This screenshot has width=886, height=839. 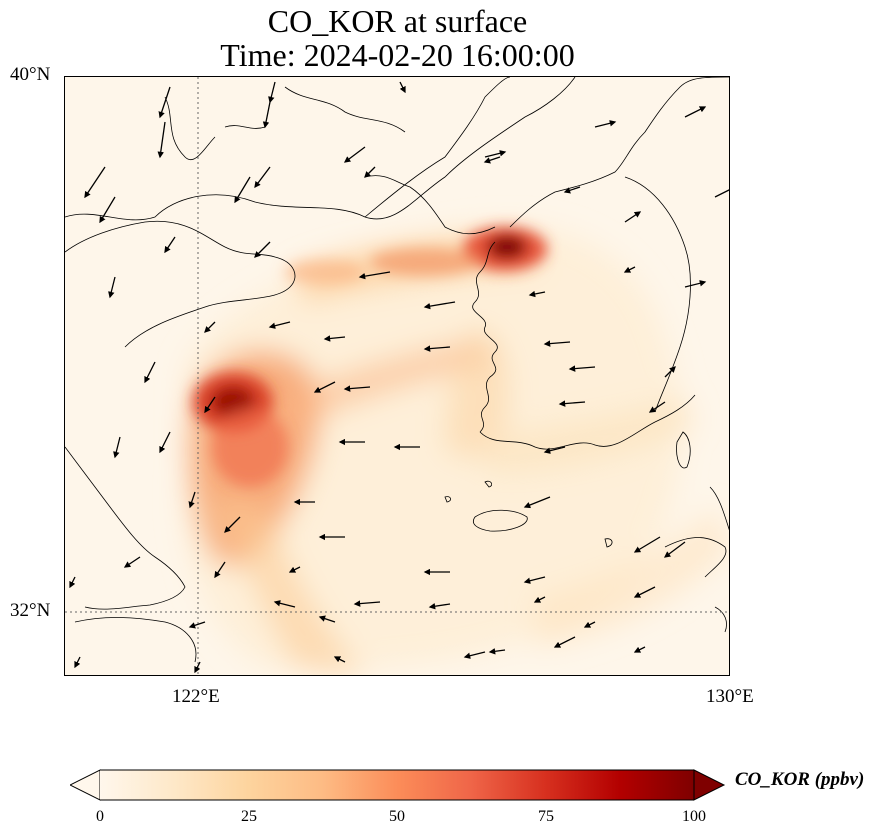 What do you see at coordinates (30, 610) in the screenshot?
I see `lat-label-32n: 32°N` at bounding box center [30, 610].